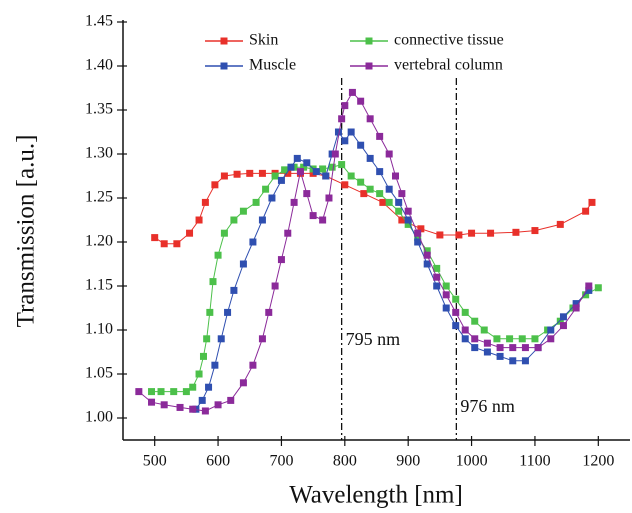 The height and width of the screenshot is (513, 632). I want to click on y-tick-label: 1.05, so click(99, 373).